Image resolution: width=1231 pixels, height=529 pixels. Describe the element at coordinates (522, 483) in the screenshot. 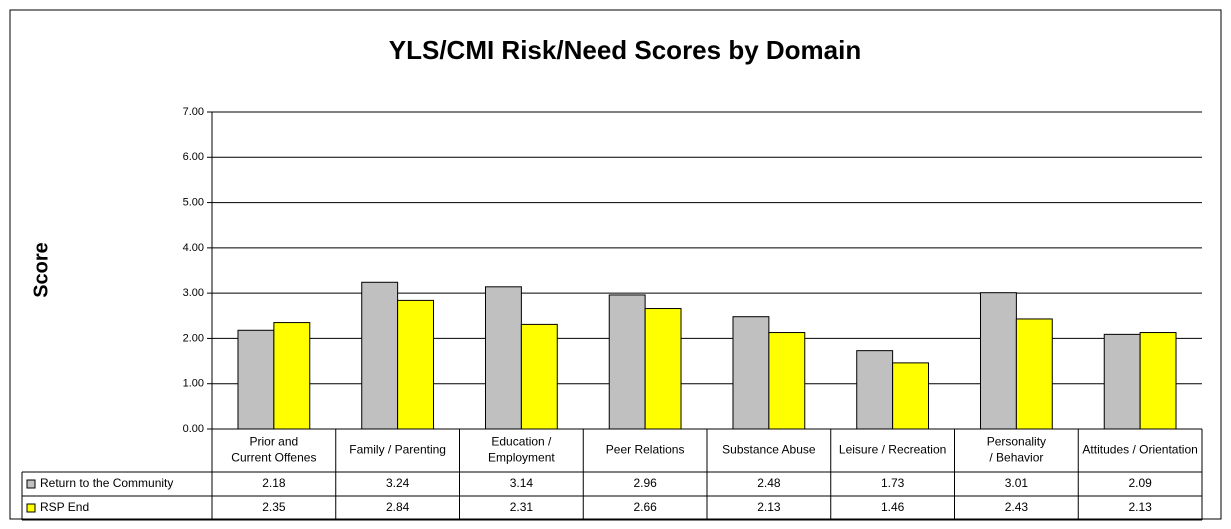

I see `table-value: 3.14` at that location.